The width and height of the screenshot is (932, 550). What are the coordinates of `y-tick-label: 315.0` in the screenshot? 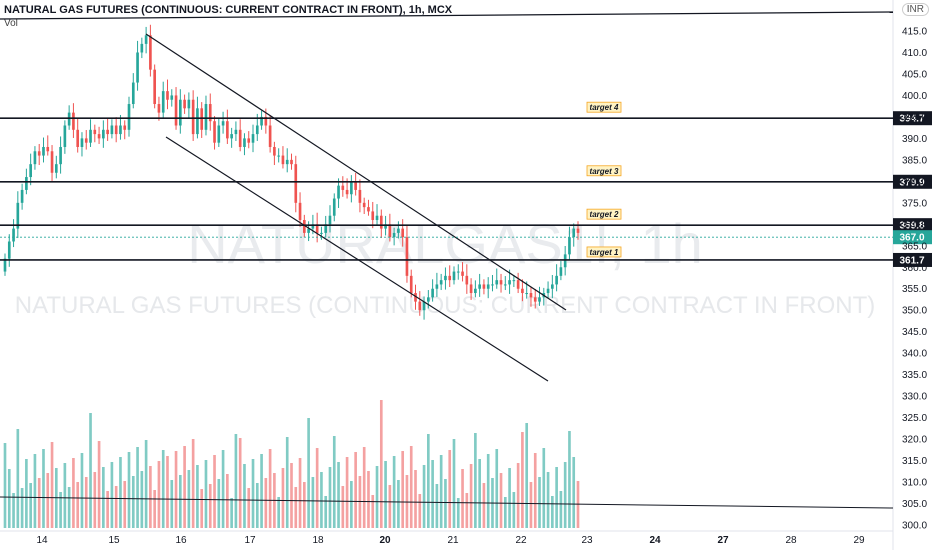 It's located at (914, 461).